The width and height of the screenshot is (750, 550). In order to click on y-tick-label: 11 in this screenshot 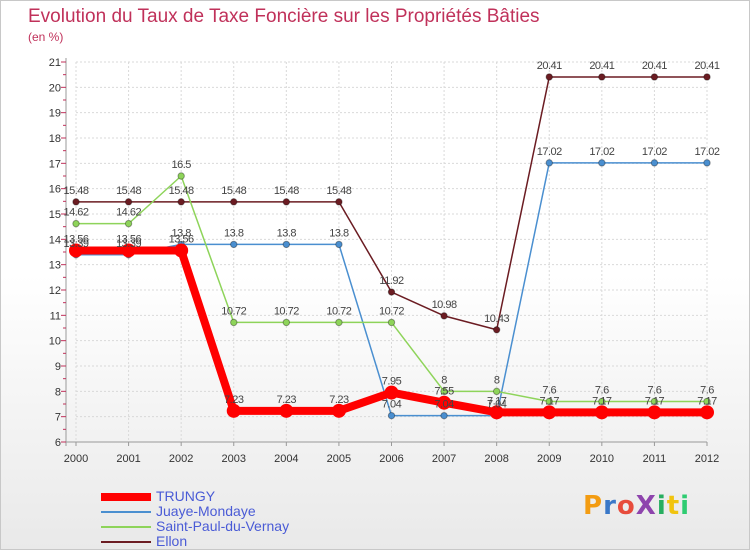, I will do `click(55, 316)`.